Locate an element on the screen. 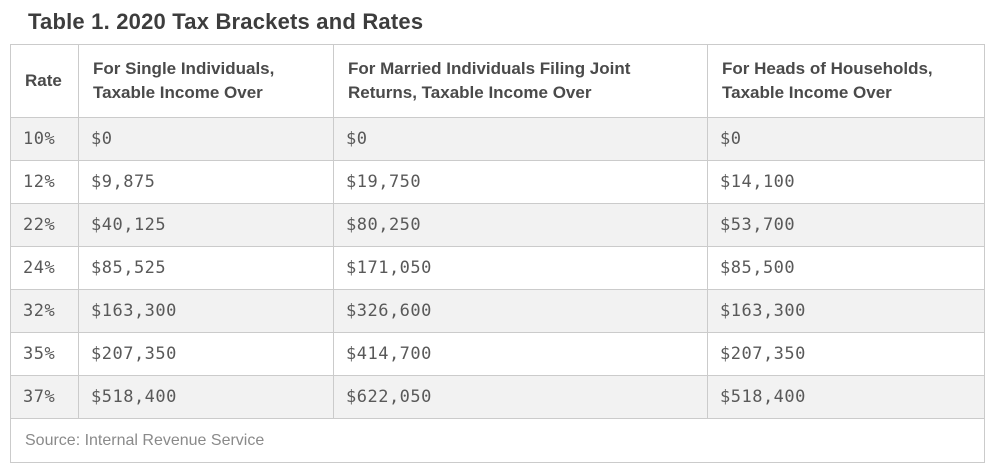 The height and width of the screenshot is (476, 995). hoh-income-cell: $85,500 is located at coordinates (846, 268).